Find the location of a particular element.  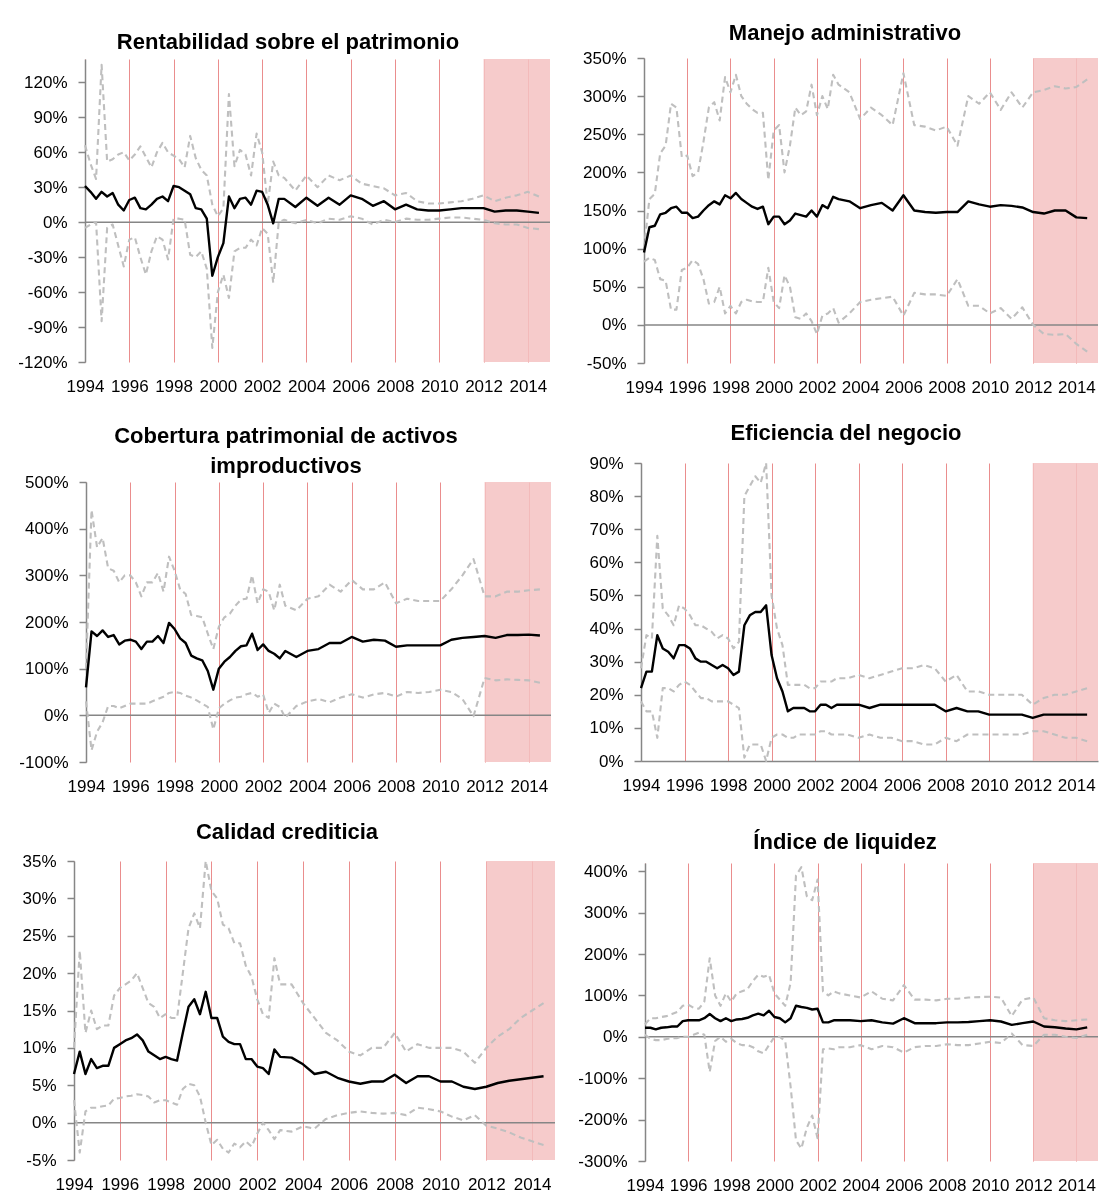

y-tick-label: 60% is located at coordinates (50, 152).